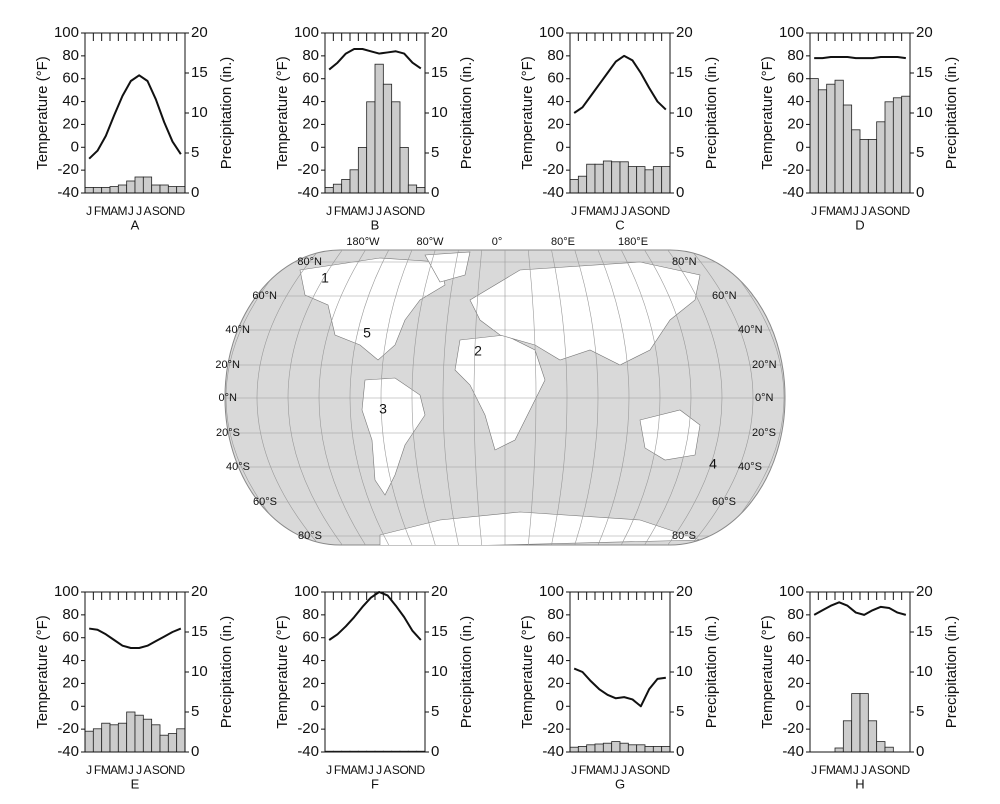 The image size is (1000, 804). I want to click on latitude-label: 20°N, so click(764, 365).